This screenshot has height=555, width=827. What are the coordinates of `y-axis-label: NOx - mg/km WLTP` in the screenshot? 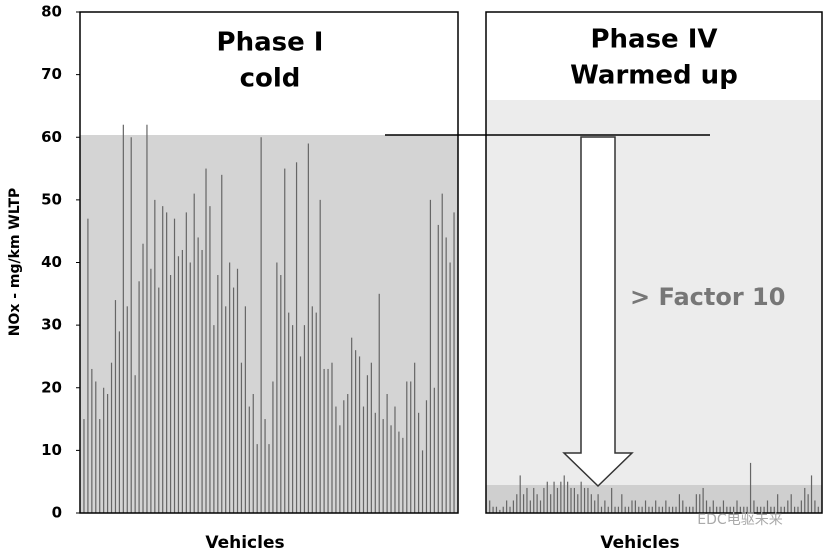 It's located at (15, 262).